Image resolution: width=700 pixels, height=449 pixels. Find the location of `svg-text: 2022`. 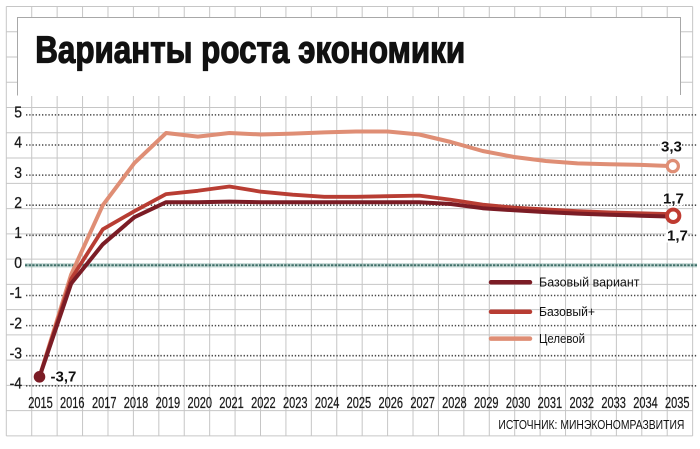

svg-text: 2022 is located at coordinates (263, 403).